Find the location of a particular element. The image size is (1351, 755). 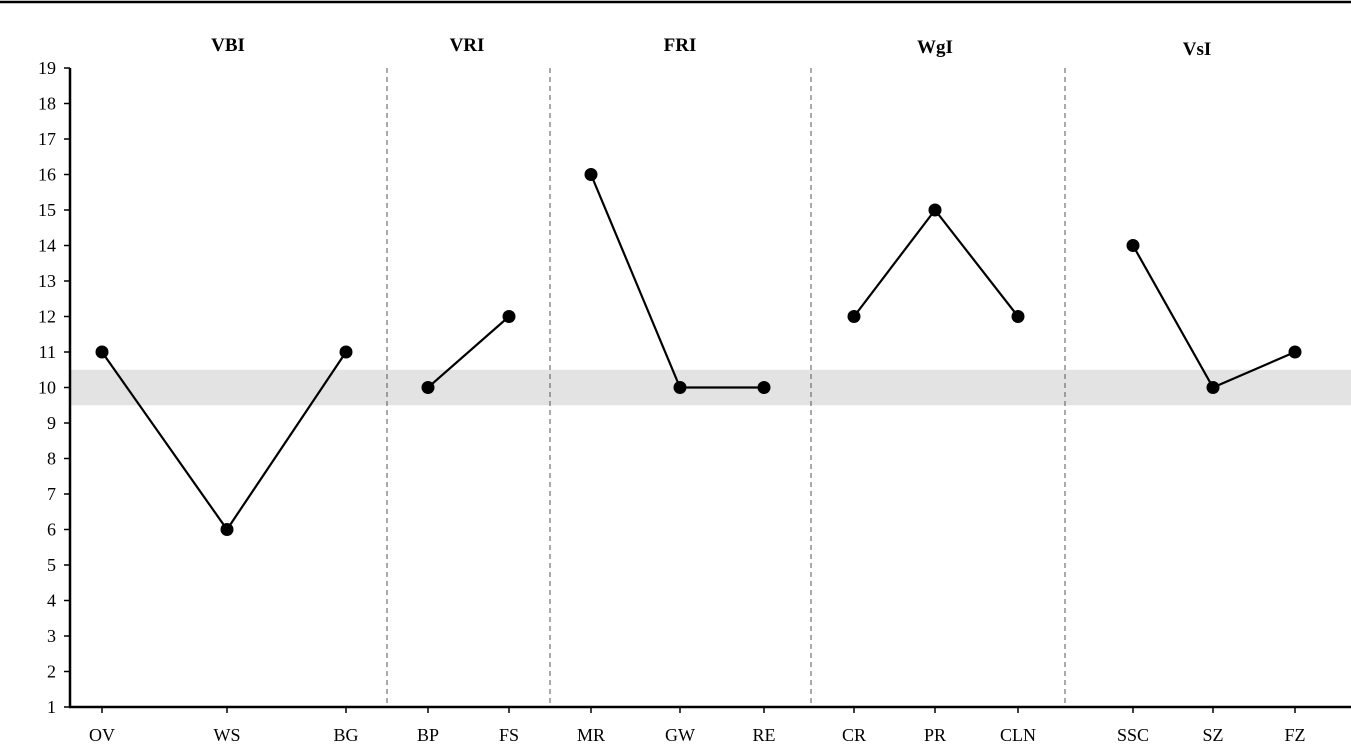

x-tick-label: FZ is located at coordinates (1294, 735).